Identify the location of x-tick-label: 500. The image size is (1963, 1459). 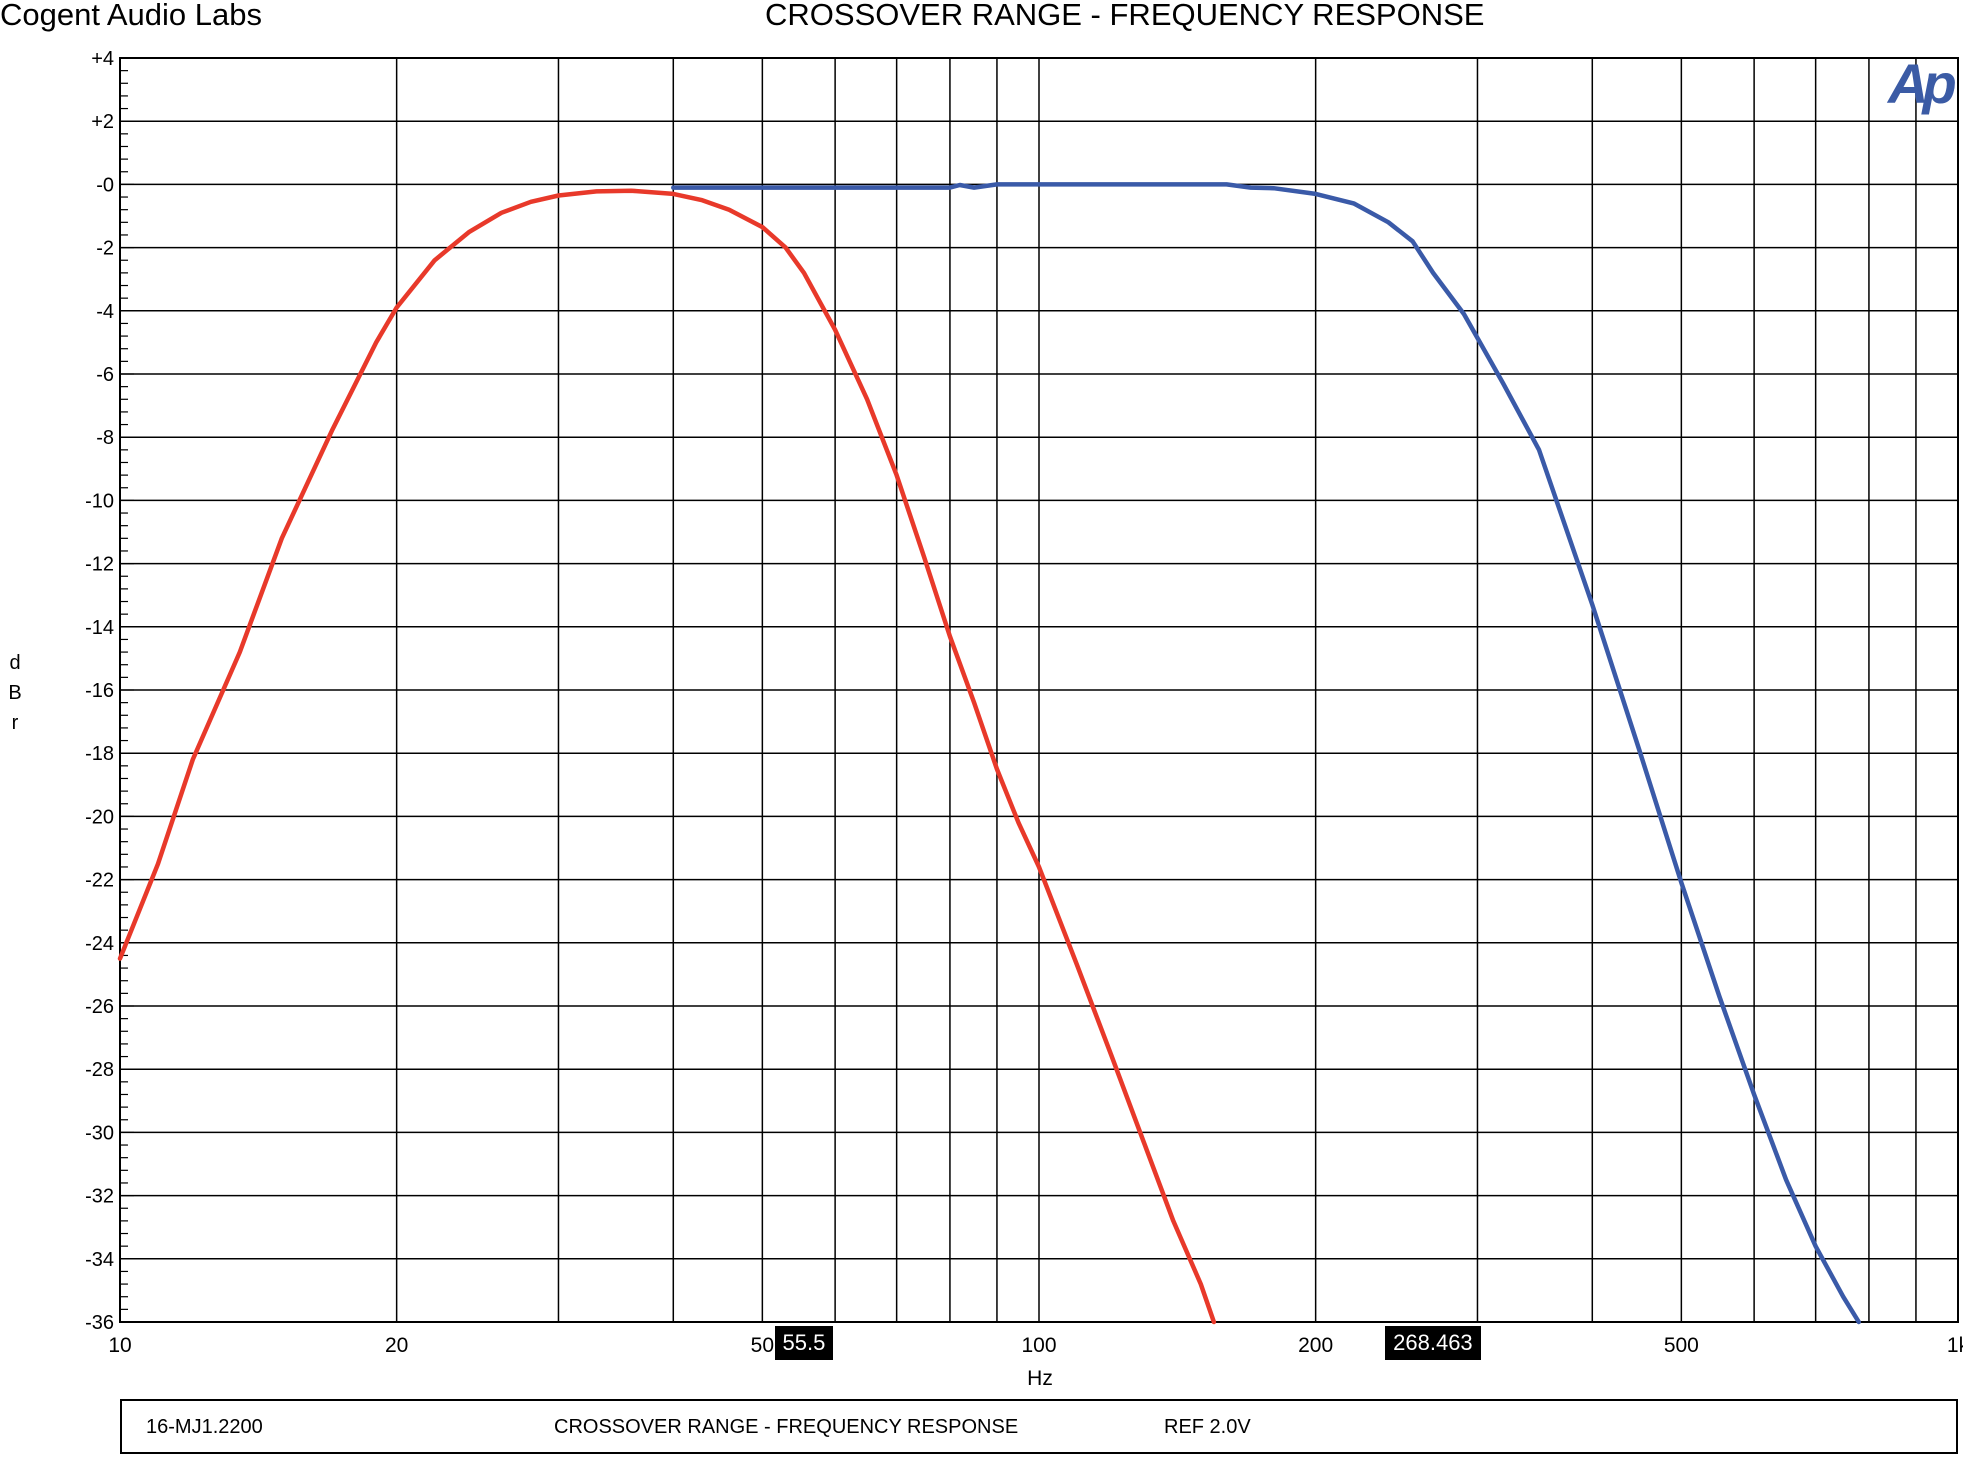
(1681, 1345).